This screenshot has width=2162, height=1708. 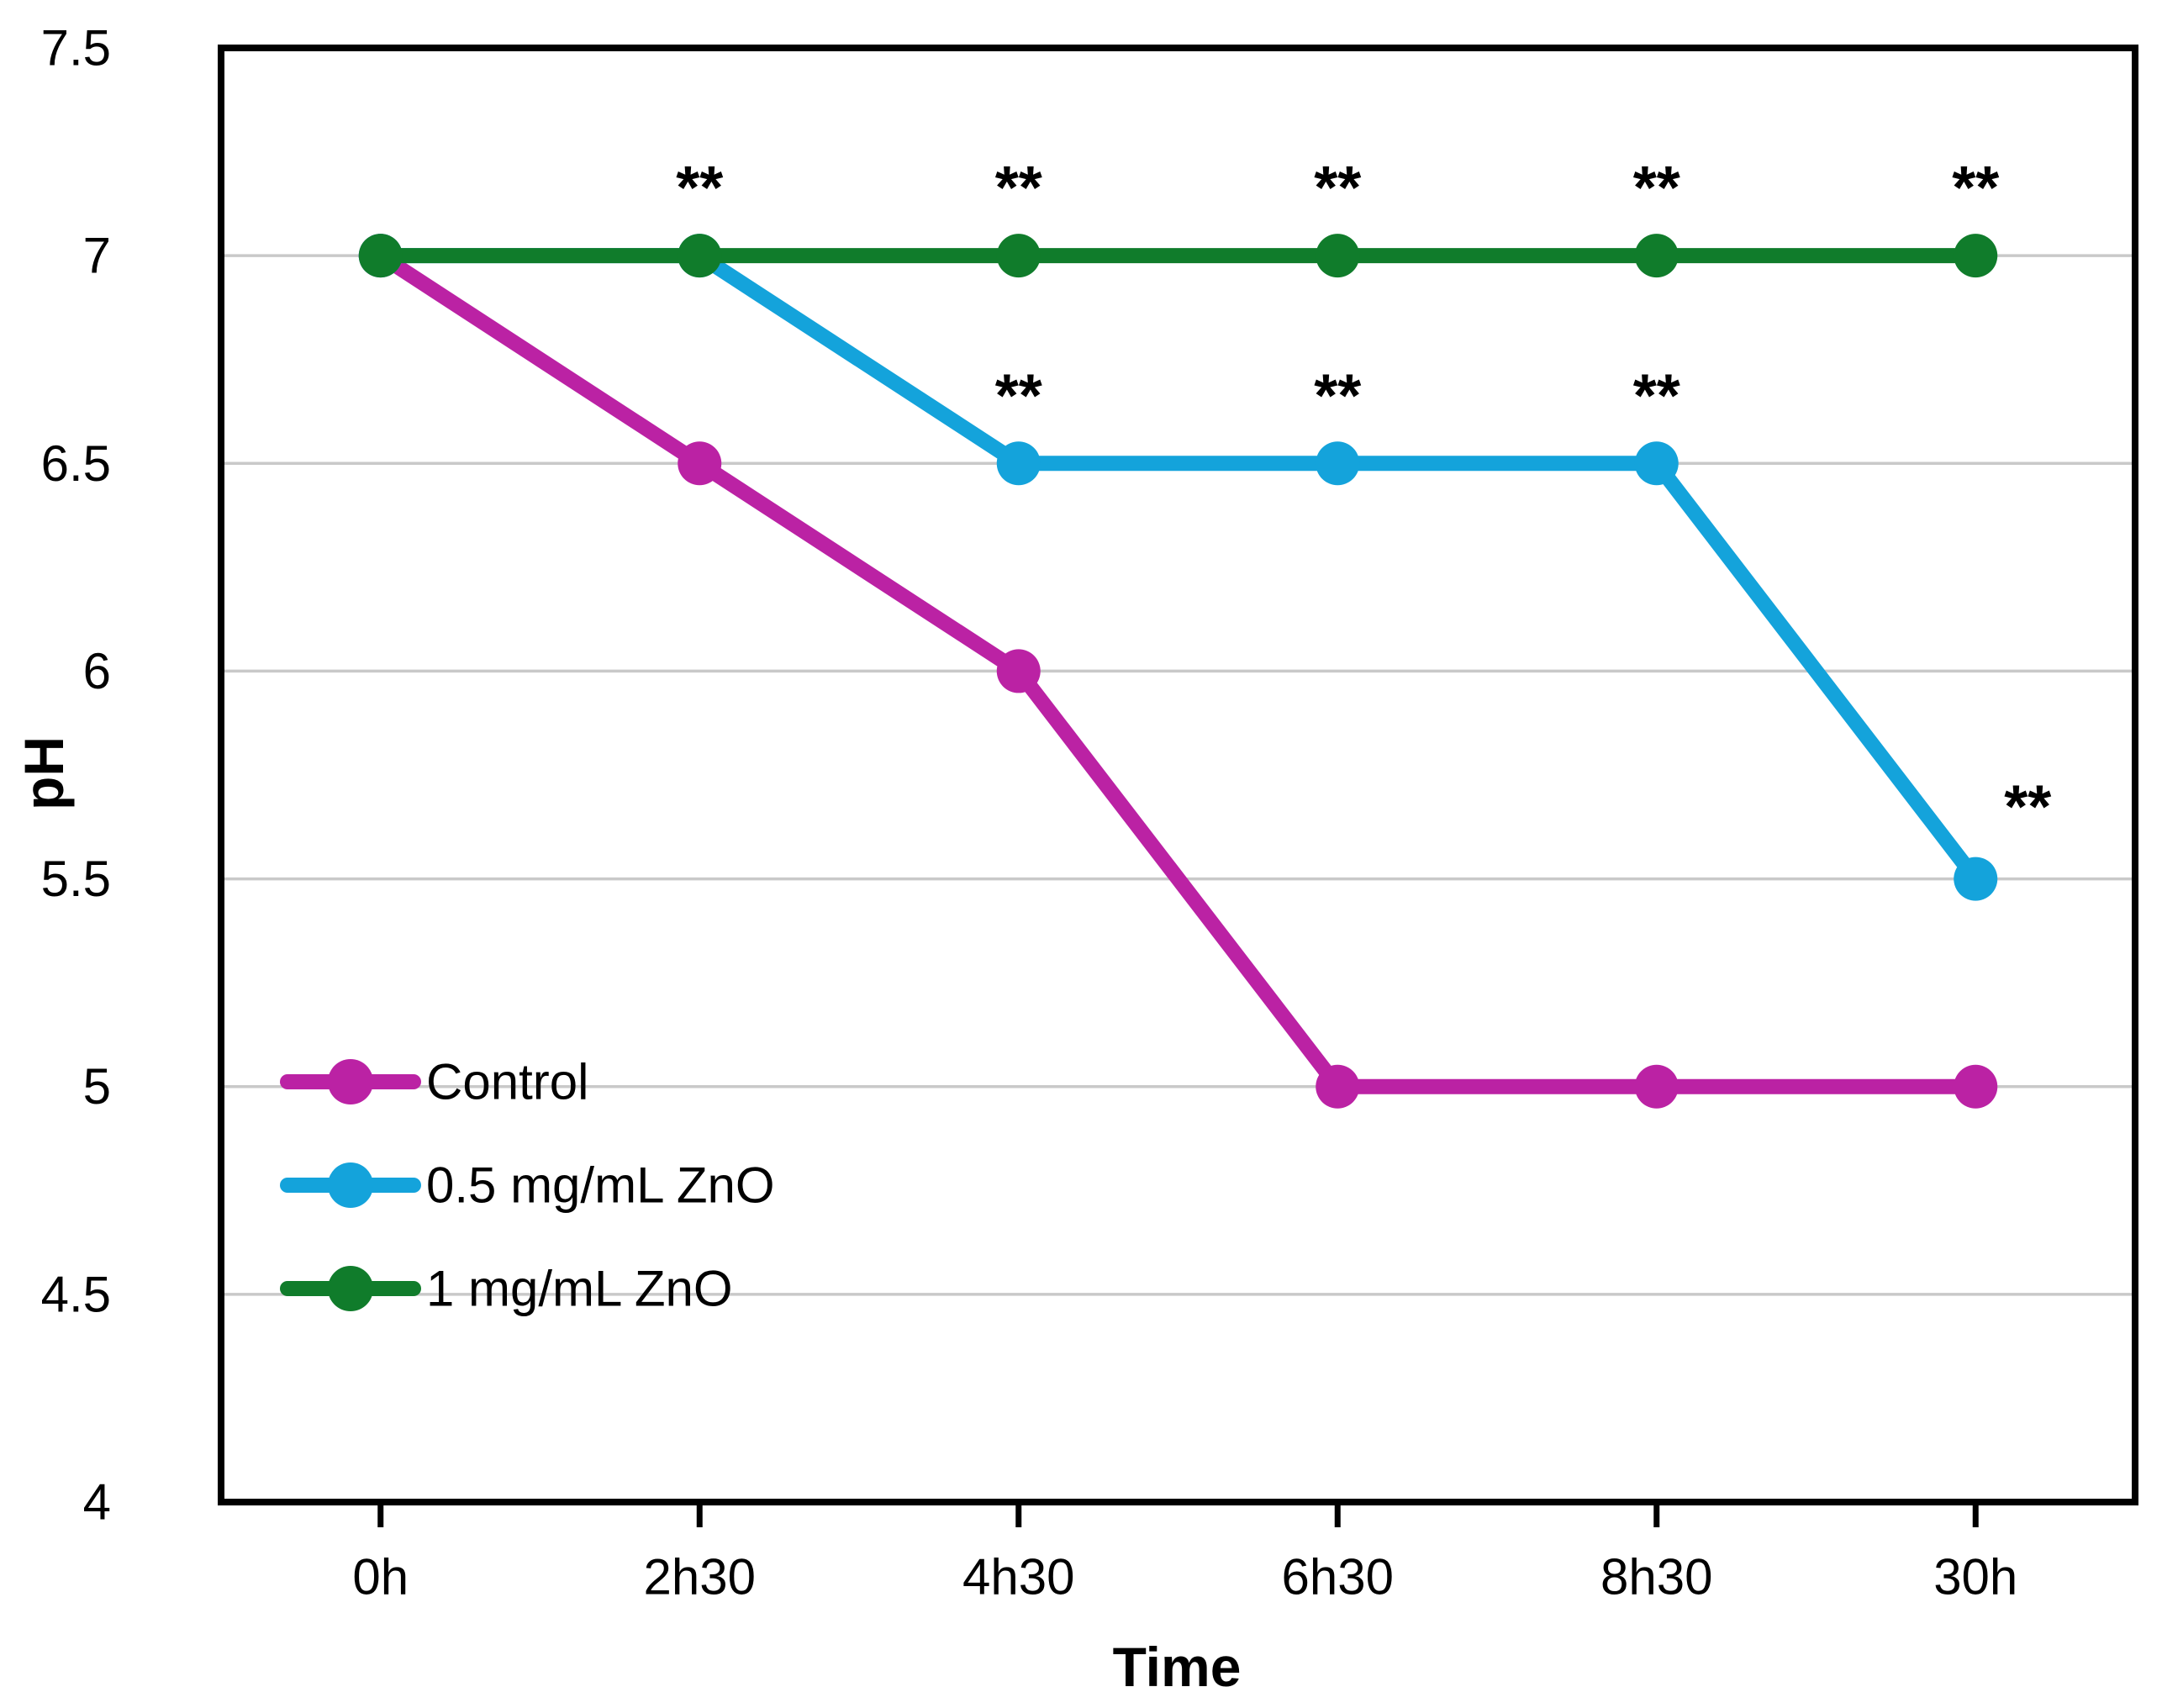 I want to click on y-tick-label-5: 5, so click(x=97, y=1086).